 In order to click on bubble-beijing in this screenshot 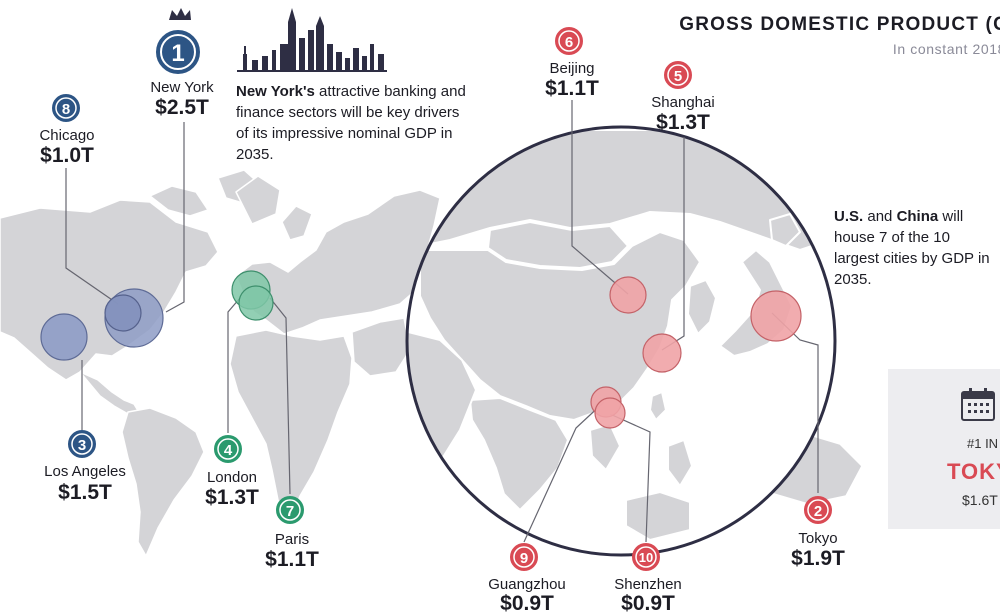, I will do `click(628, 295)`.